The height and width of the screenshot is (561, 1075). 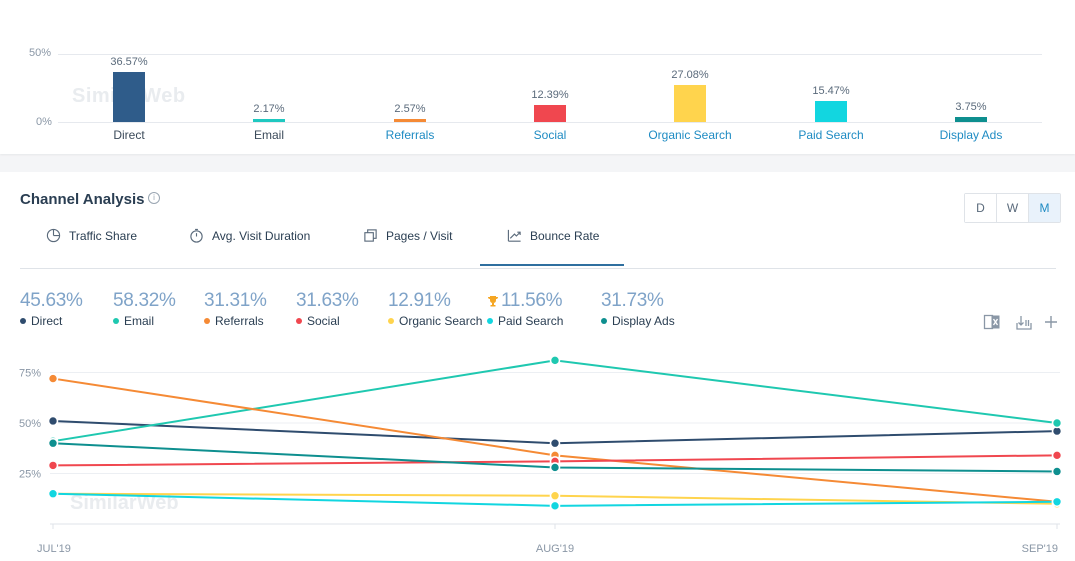 What do you see at coordinates (1040, 549) in the screenshot?
I see `x-tick-label: SEP'19` at bounding box center [1040, 549].